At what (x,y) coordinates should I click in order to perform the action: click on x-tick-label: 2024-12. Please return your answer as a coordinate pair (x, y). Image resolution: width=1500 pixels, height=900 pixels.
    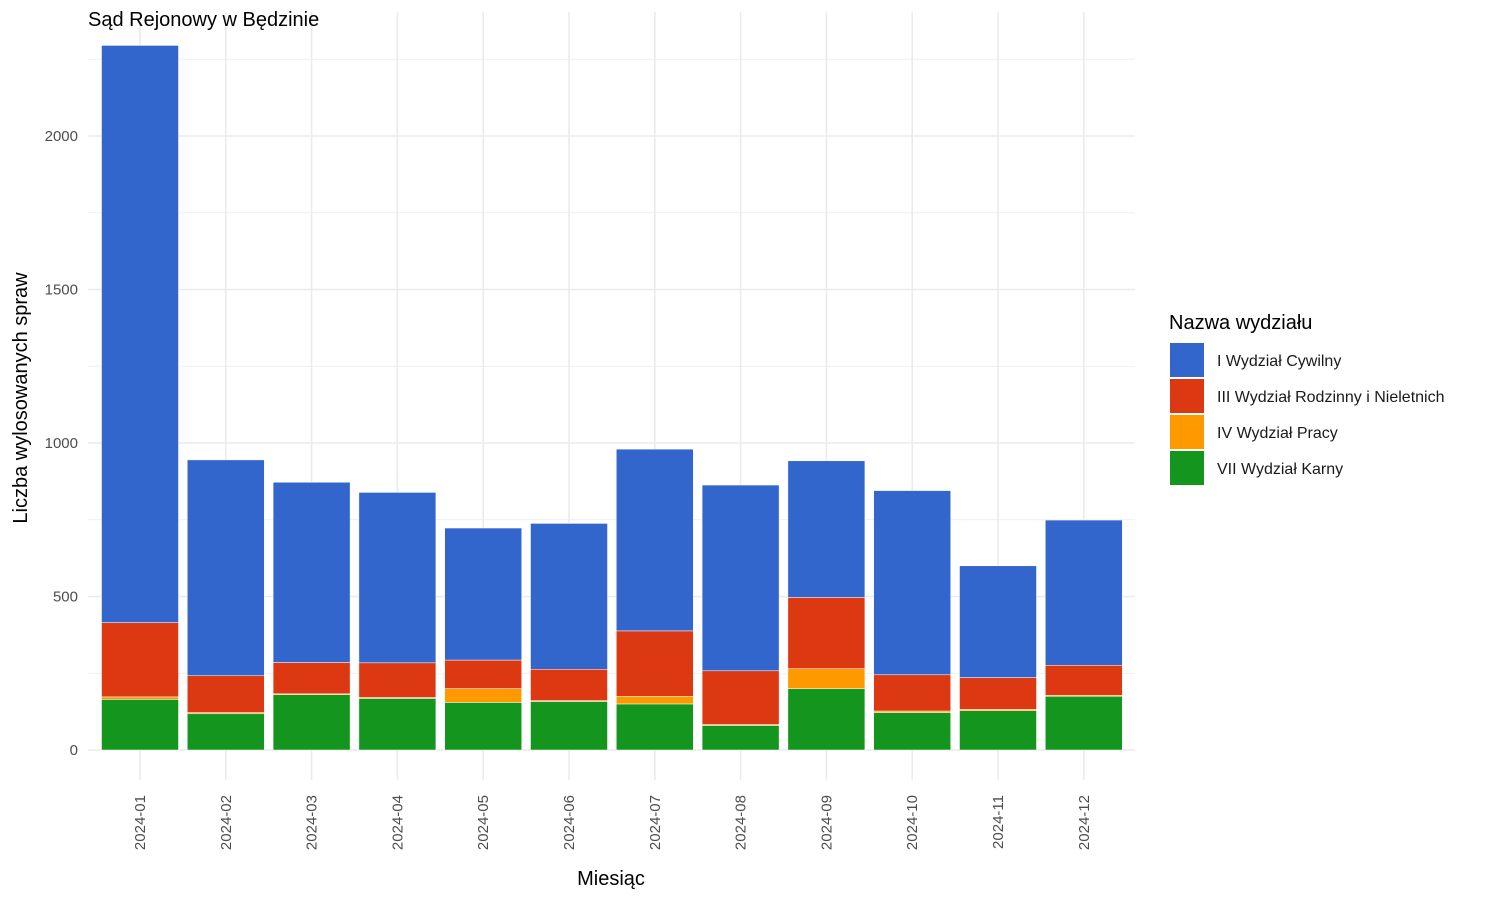
    Looking at the image, I should click on (1084, 822).